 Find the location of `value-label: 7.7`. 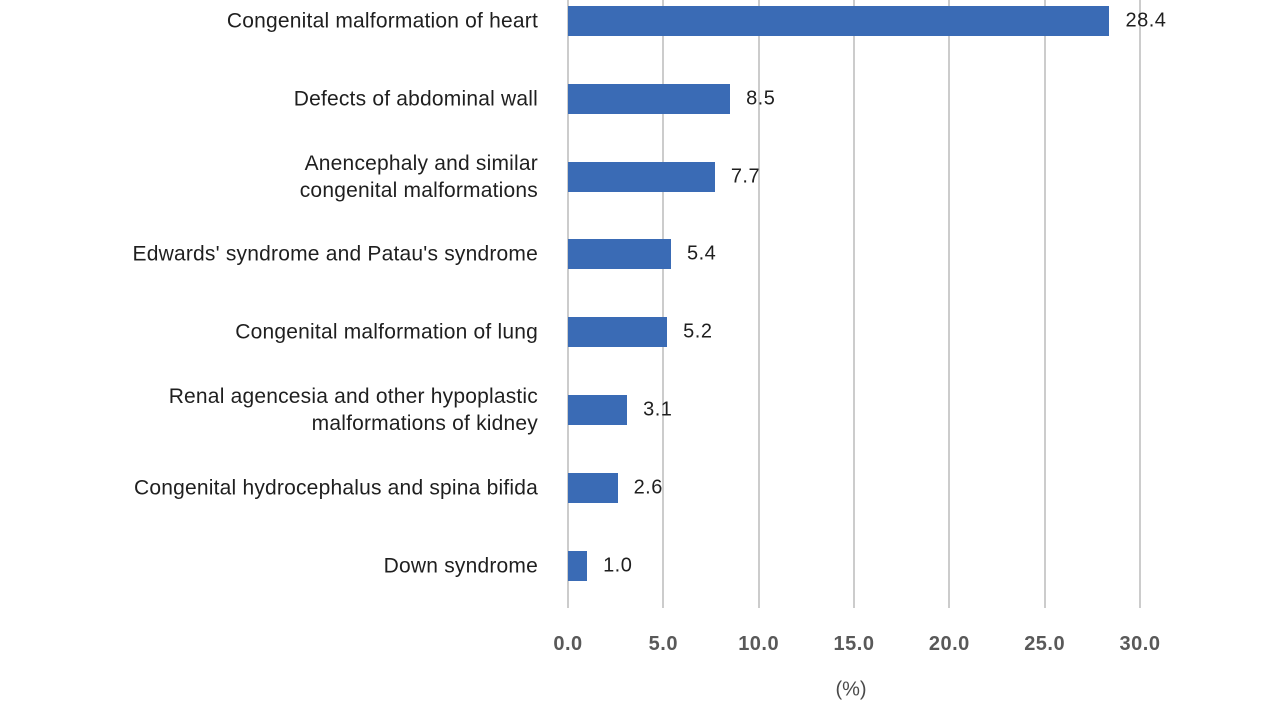

value-label: 7.7 is located at coordinates (745, 176).